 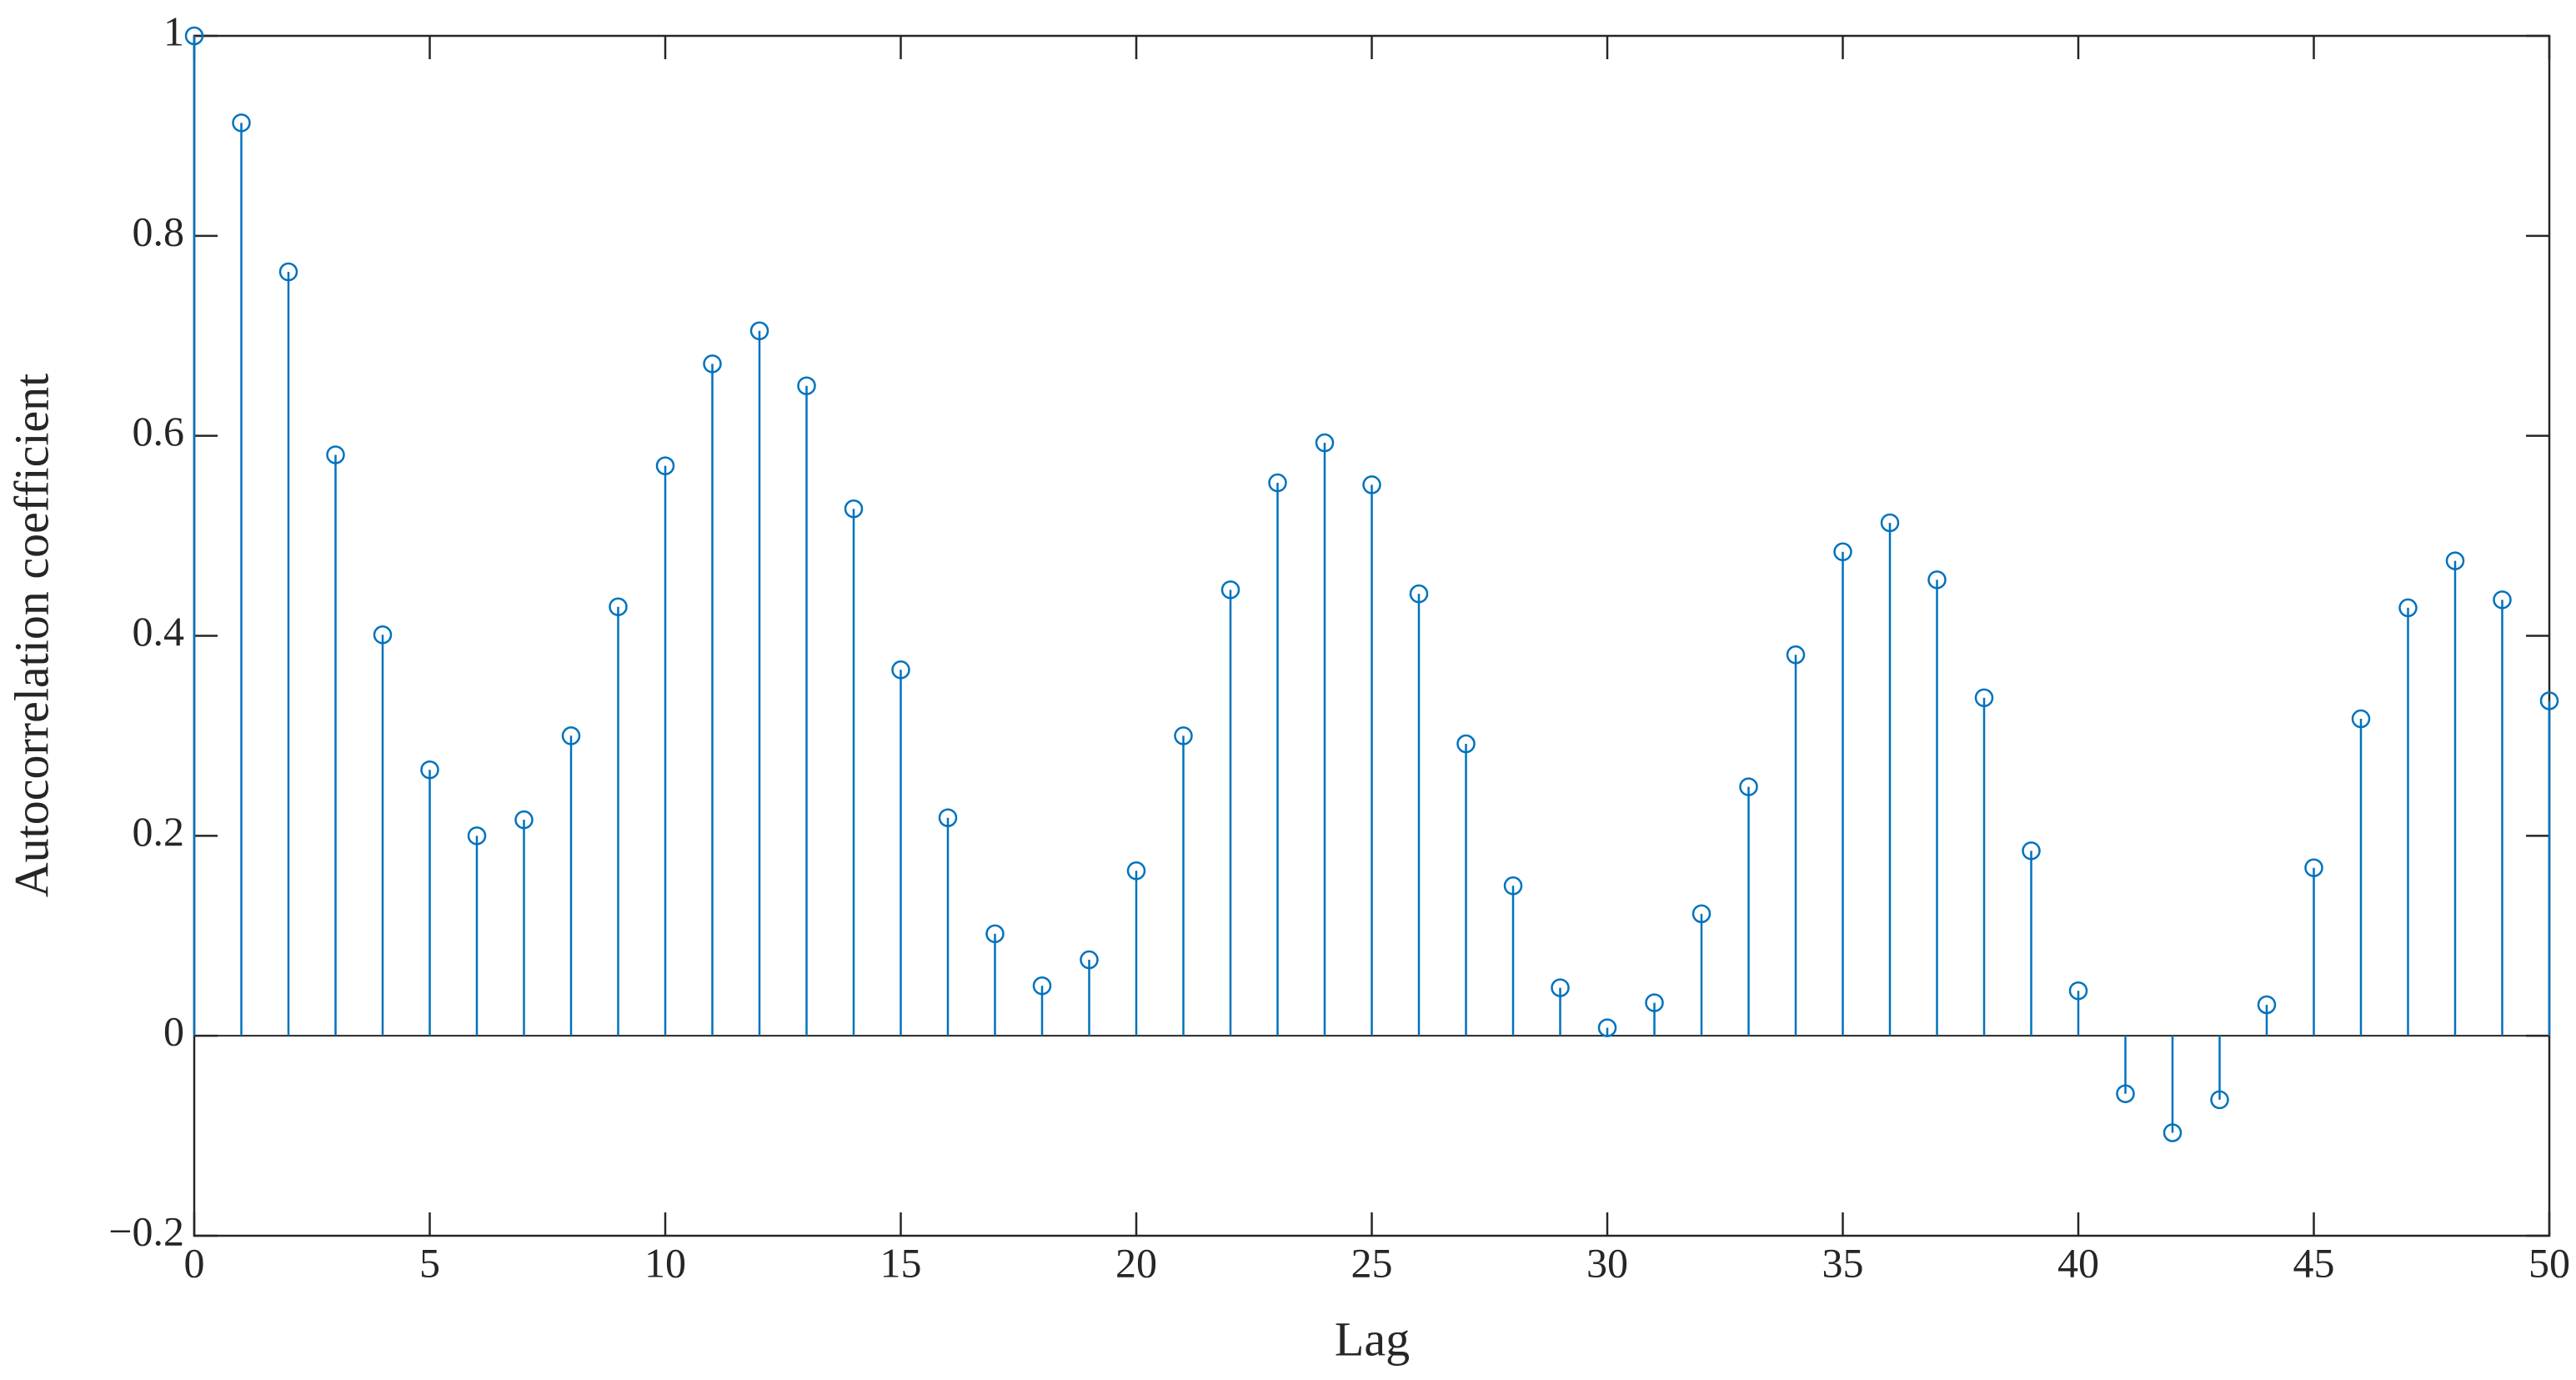 I want to click on x-tick-label: 25, so click(x=1372, y=1262).